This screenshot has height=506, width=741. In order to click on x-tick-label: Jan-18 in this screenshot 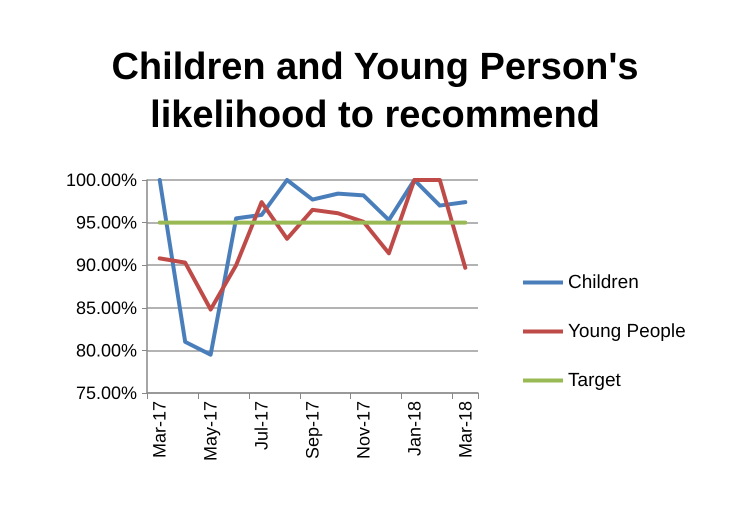, I will do `click(414, 428)`.